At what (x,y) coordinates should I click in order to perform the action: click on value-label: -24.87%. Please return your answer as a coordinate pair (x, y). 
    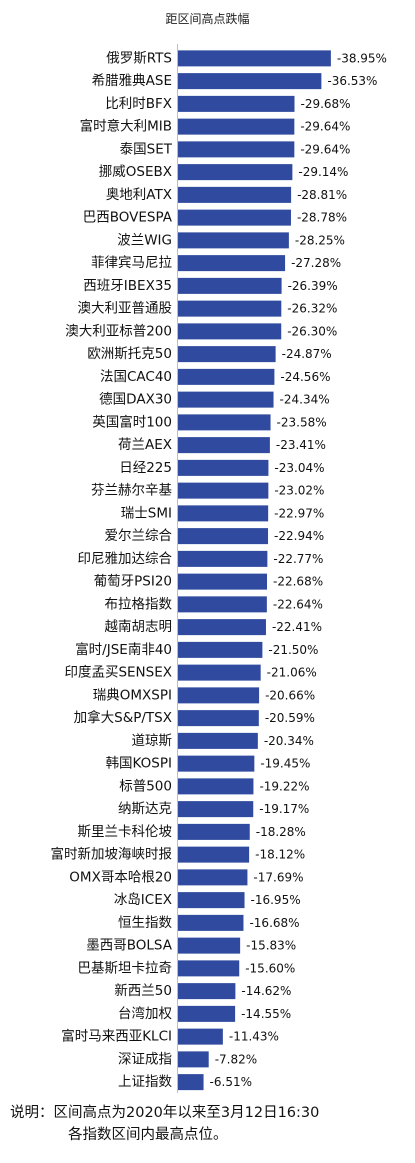
    Looking at the image, I should click on (307, 354).